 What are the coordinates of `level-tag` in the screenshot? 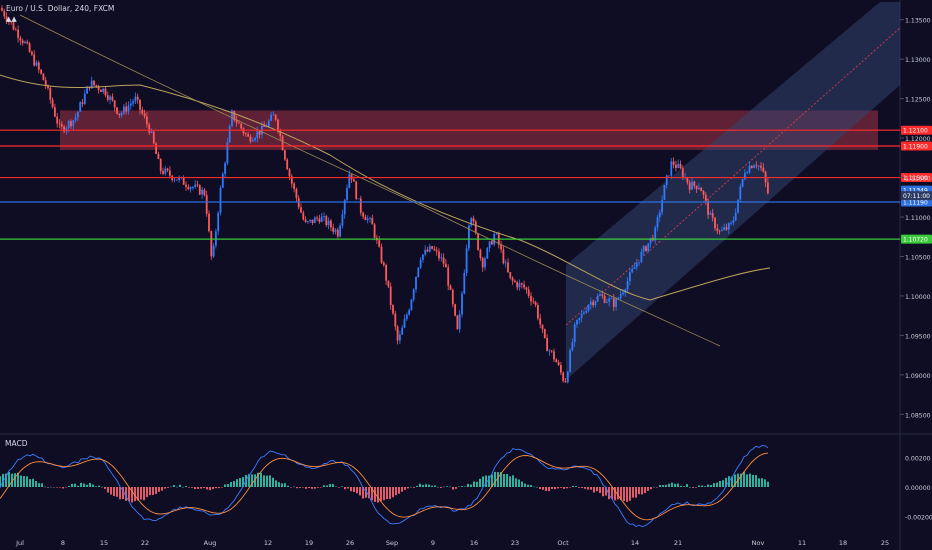 It's located at (916, 146).